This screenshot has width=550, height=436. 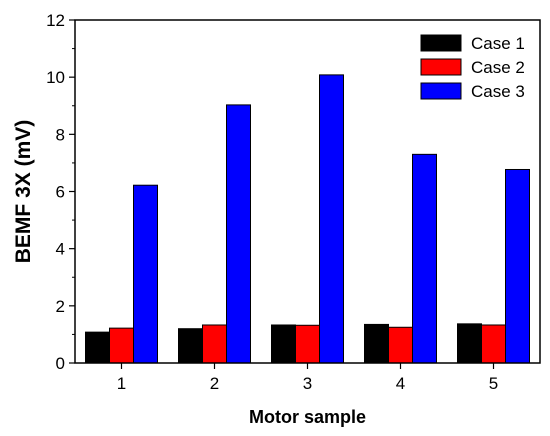 What do you see at coordinates (498, 91) in the screenshot?
I see `legend-label: Case 3` at bounding box center [498, 91].